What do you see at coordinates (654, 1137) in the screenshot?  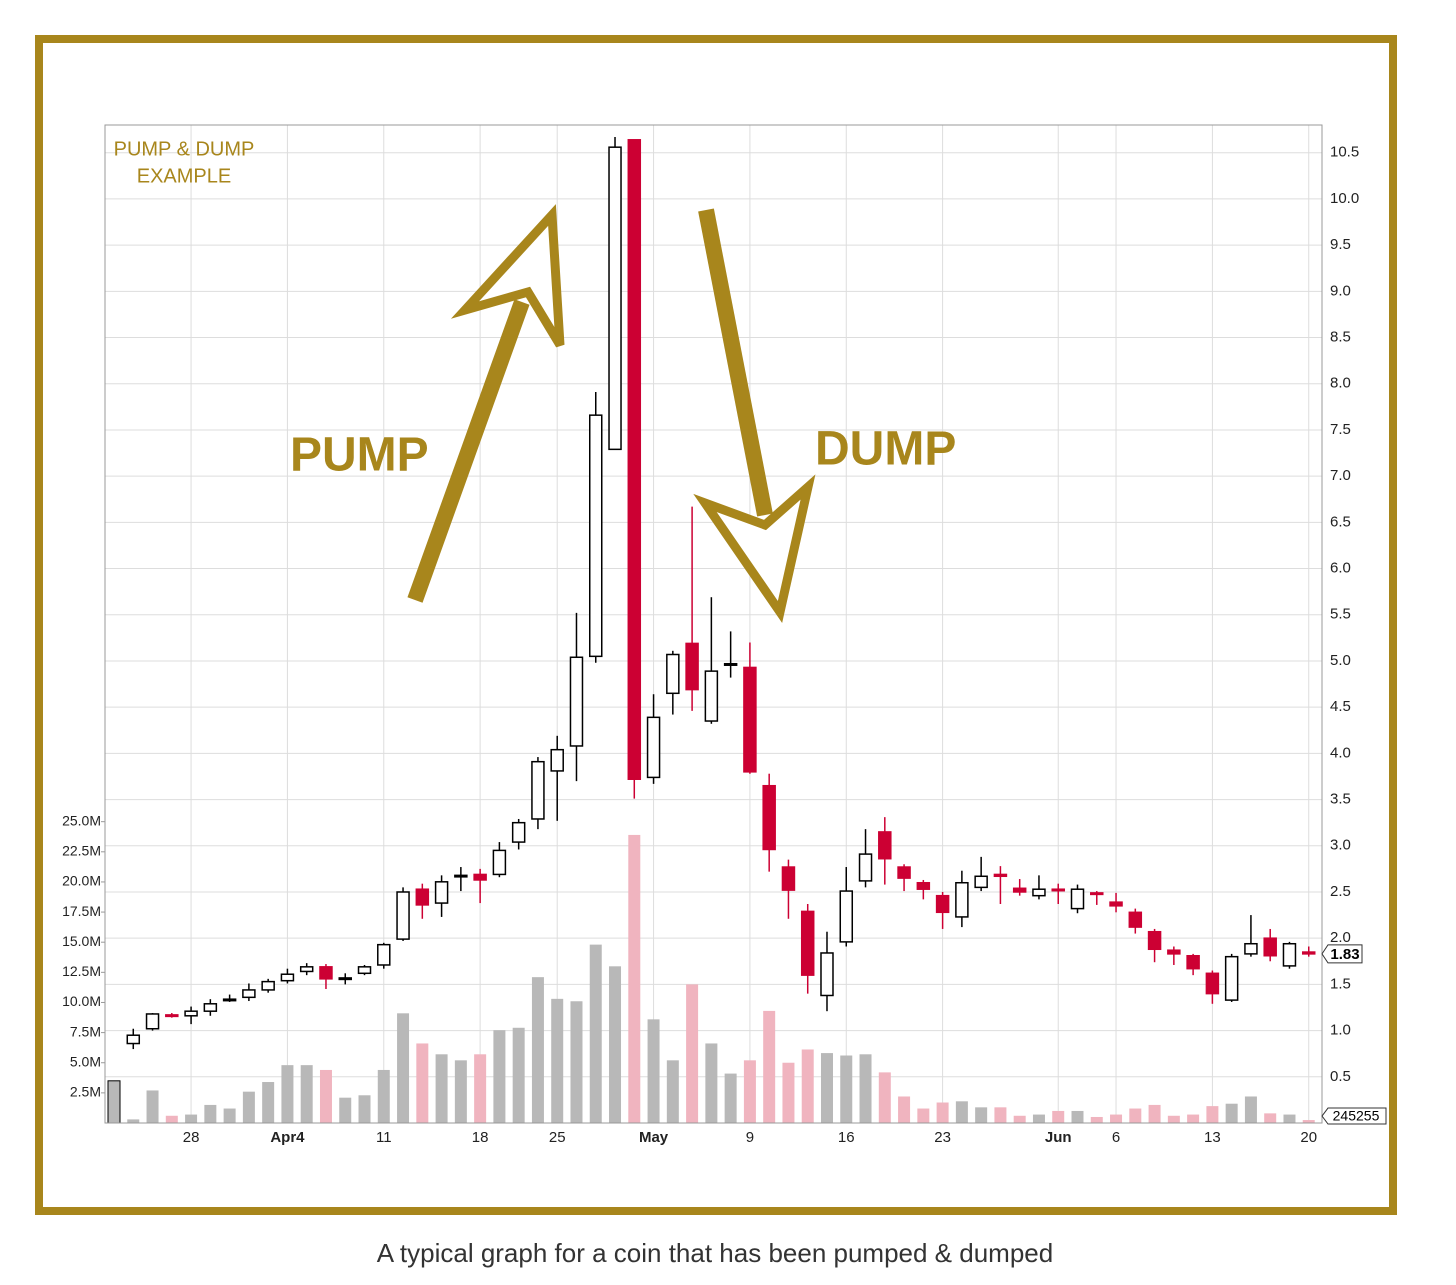 I see `x-tick-label: May` at bounding box center [654, 1137].